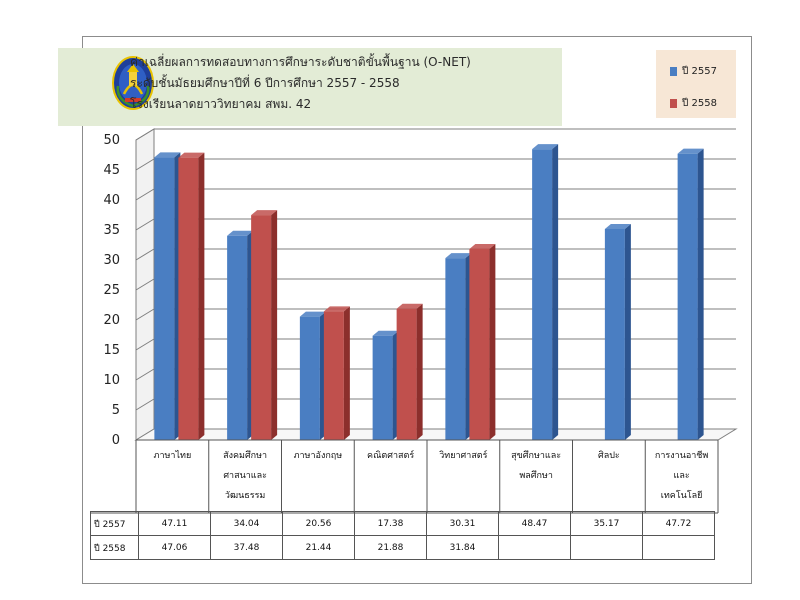 Image resolution: width=800 pixels, height=600 pixels. Describe the element at coordinates (609, 455) in the screenshot. I see `category-label: ศิลปะ` at that location.